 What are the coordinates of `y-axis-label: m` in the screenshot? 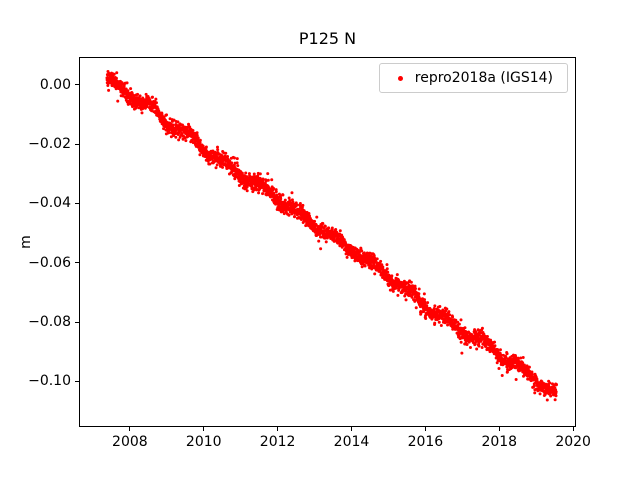 It's located at (26, 242).